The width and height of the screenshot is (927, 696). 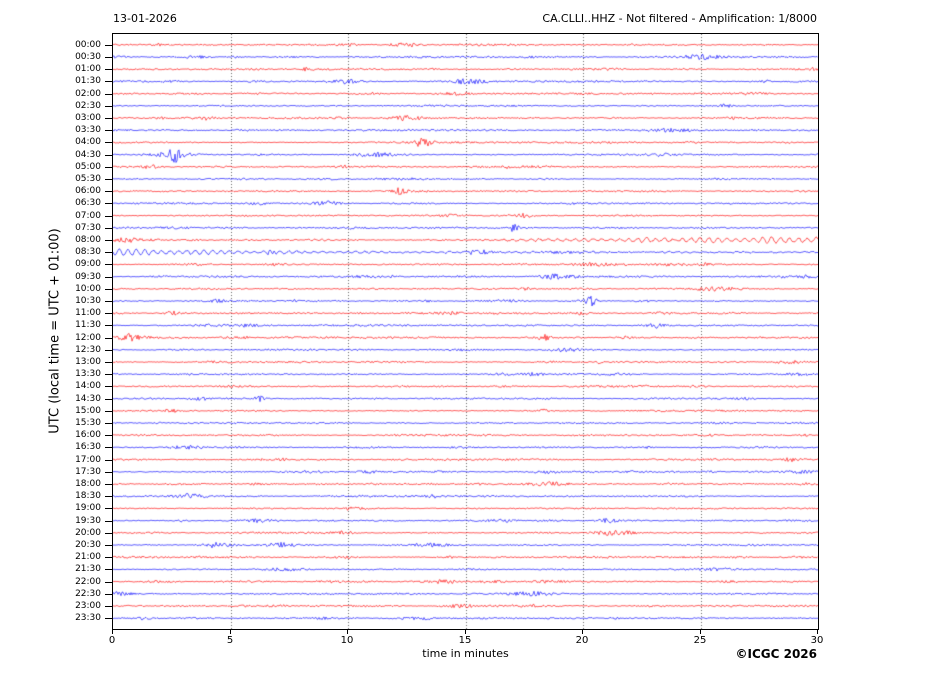 I want to click on y-tick-label: 20:30, so click(x=88, y=545).